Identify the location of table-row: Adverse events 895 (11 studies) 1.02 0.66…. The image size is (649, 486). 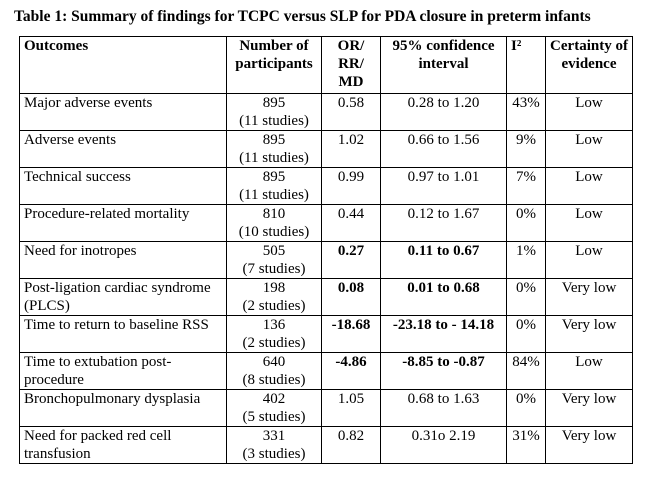
(326, 149).